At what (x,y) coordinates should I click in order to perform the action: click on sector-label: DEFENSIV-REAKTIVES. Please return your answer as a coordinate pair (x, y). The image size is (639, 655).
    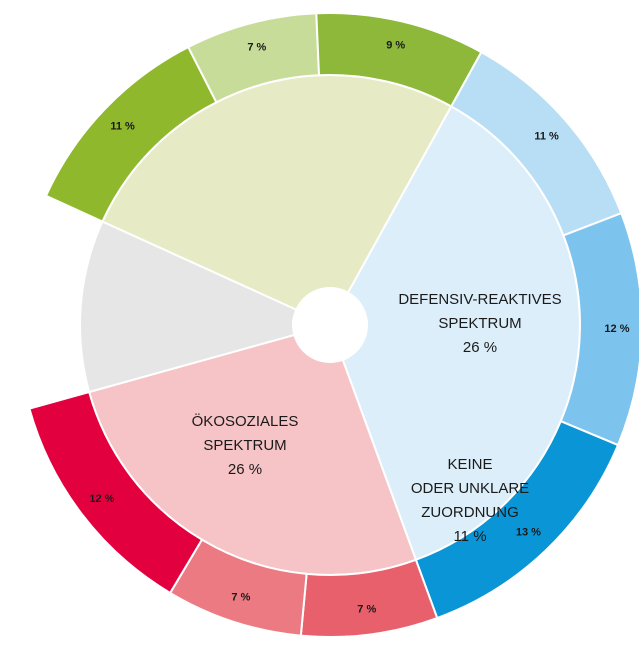
    Looking at the image, I should click on (479, 299).